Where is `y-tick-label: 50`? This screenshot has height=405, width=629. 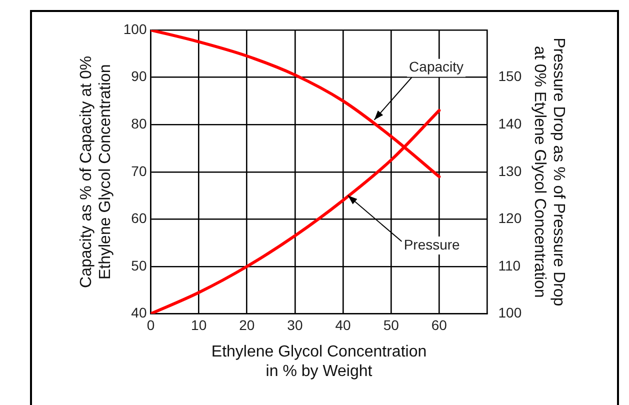 y-tick-label: 50 is located at coordinates (139, 265).